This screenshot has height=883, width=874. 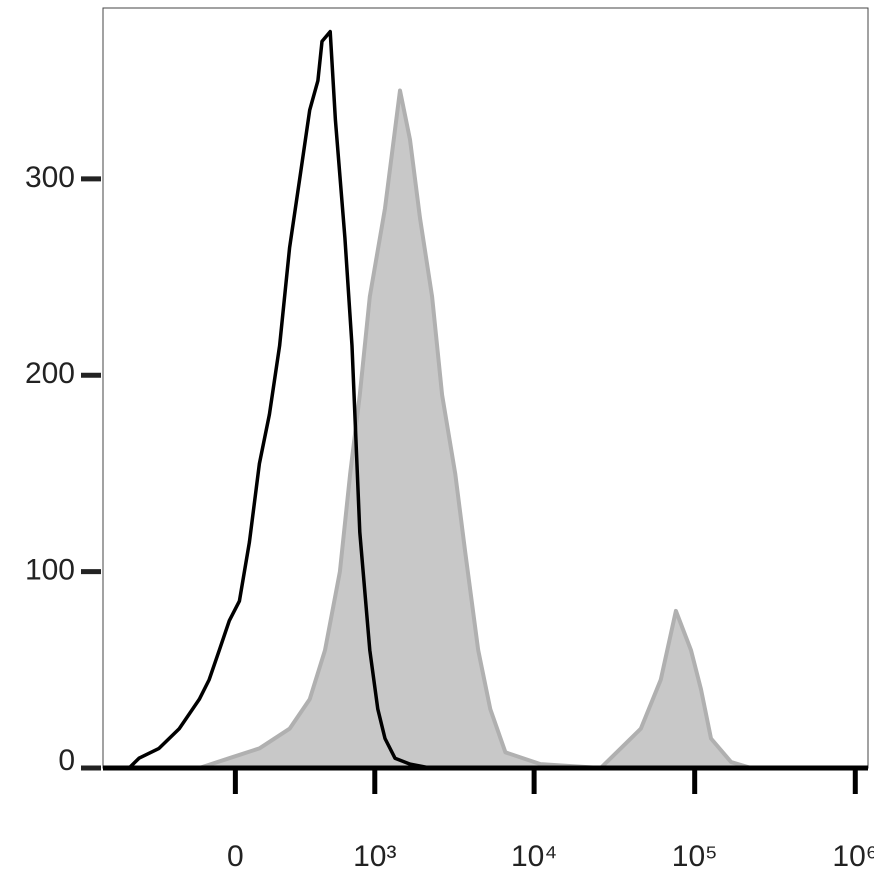 What do you see at coordinates (534, 856) in the screenshot?
I see `x-tick-label: 10⁴` at bounding box center [534, 856].